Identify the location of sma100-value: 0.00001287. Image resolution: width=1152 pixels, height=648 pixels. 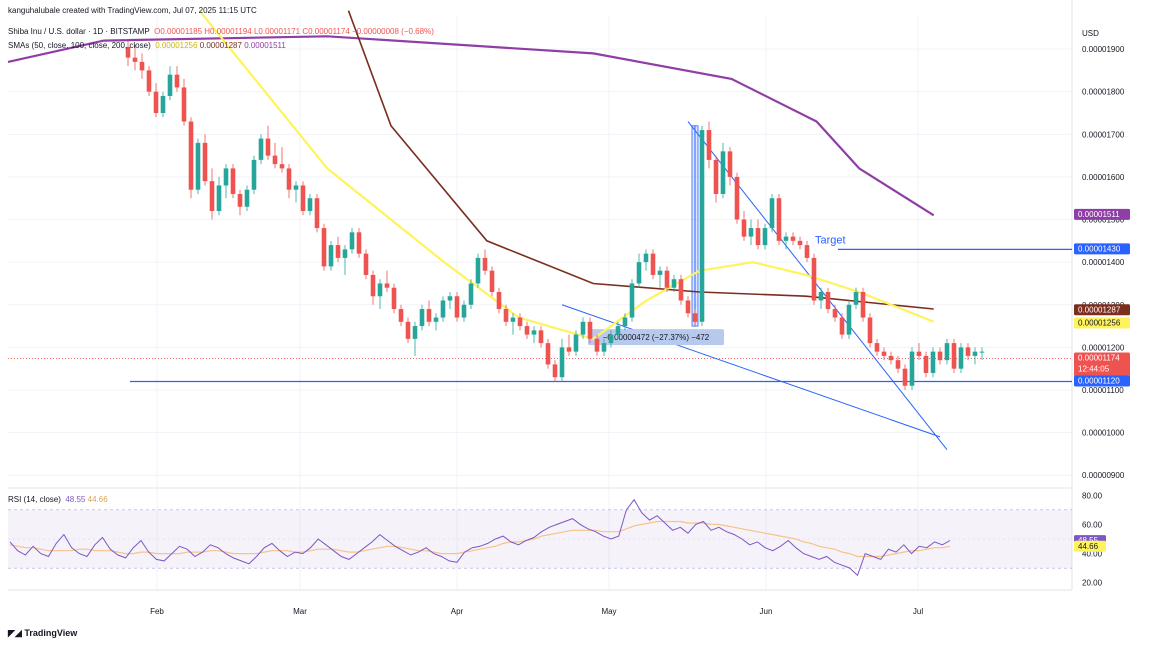
(220, 45).